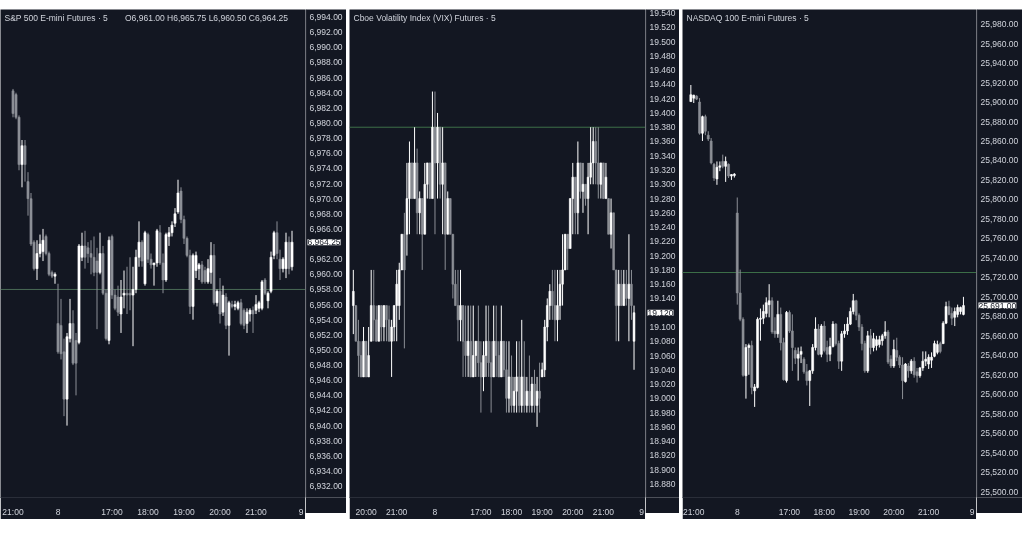 This screenshot has width=1024, height=543. What do you see at coordinates (662, 13) in the screenshot?
I see `y-tick-label: 19.540` at bounding box center [662, 13].